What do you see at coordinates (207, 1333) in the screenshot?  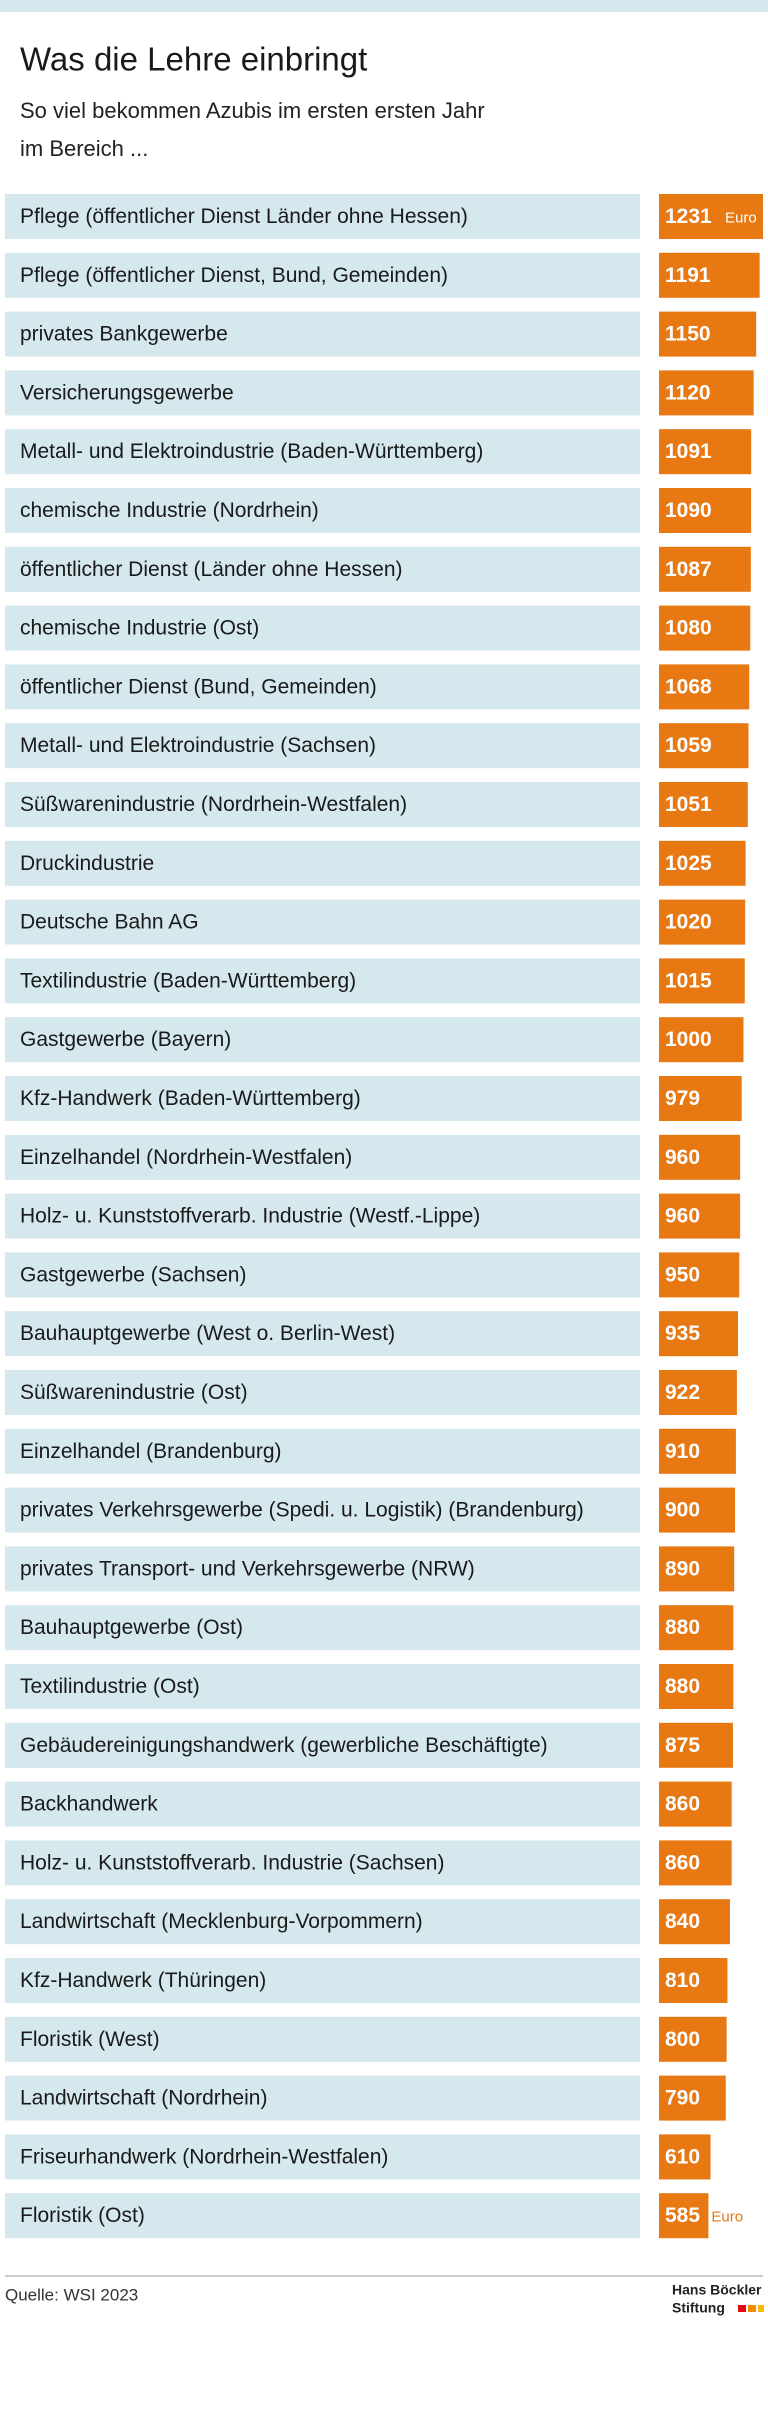 I see `category-label: Bauhauptgewerbe (West o. Berlin-West)` at bounding box center [207, 1333].